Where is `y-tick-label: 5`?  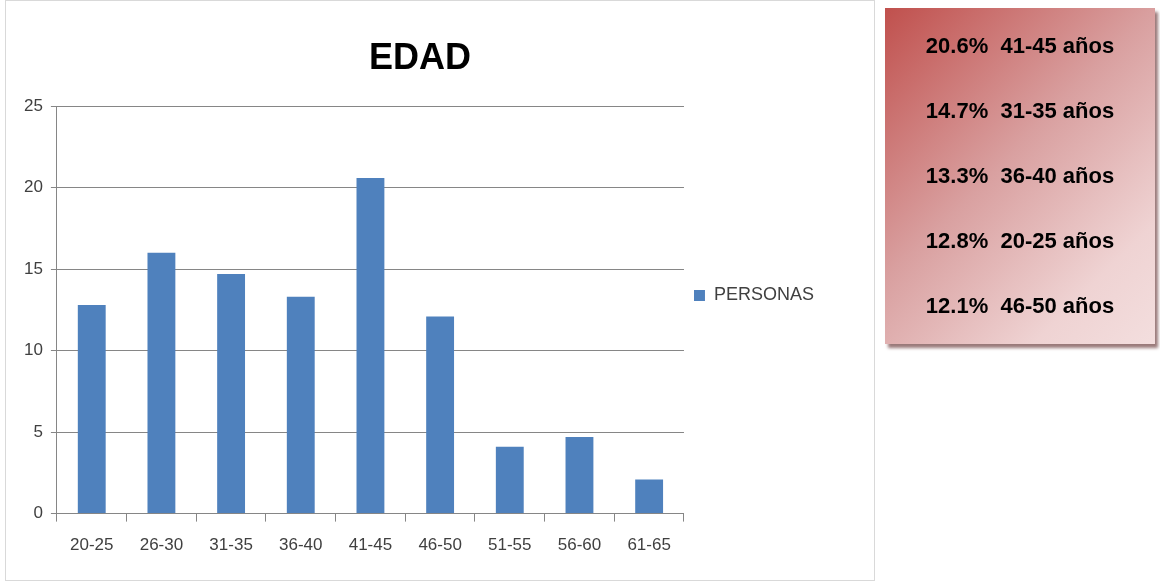 y-tick-label: 5 is located at coordinates (38, 431).